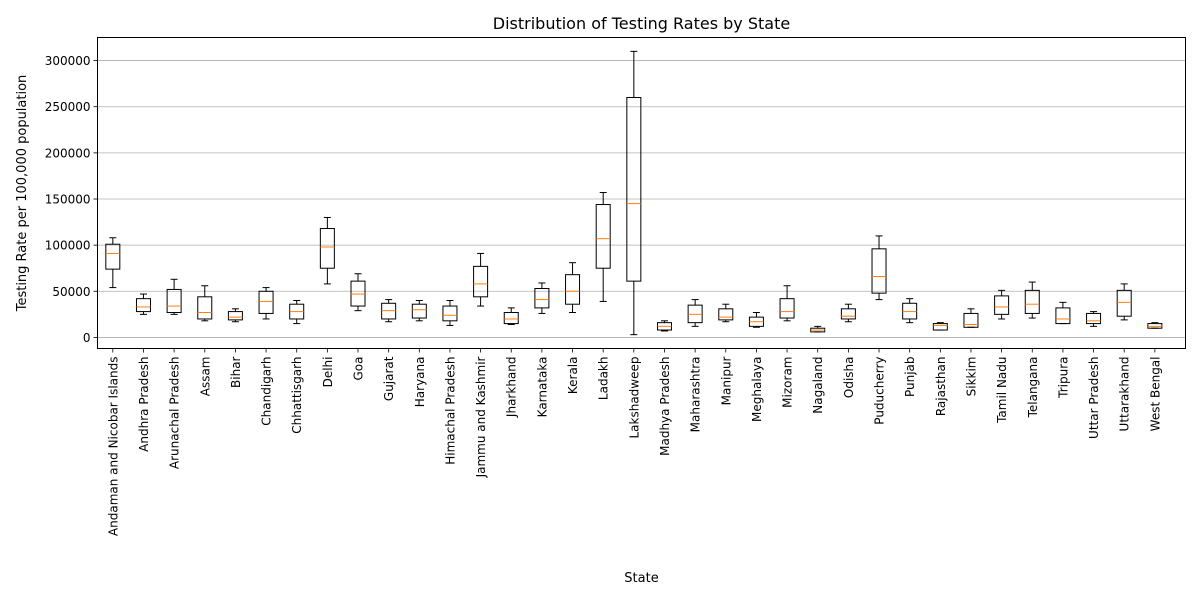 The width and height of the screenshot is (1200, 600). Describe the element at coordinates (68, 61) in the screenshot. I see `y-tick-label: 300000` at that location.